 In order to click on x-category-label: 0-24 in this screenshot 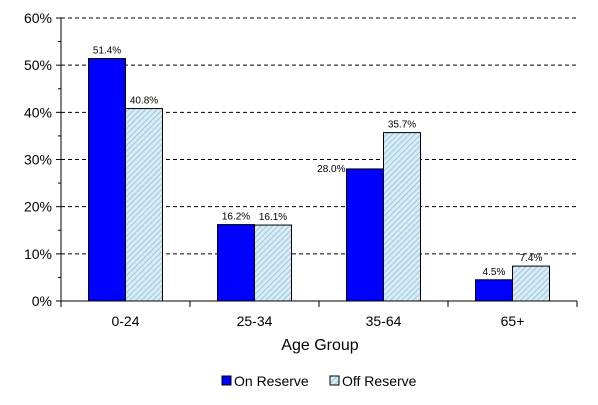, I will do `click(125, 321)`.